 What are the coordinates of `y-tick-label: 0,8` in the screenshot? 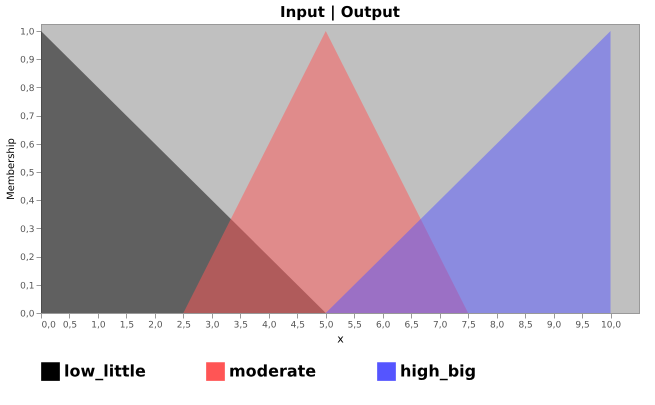 It's located at (27, 89).